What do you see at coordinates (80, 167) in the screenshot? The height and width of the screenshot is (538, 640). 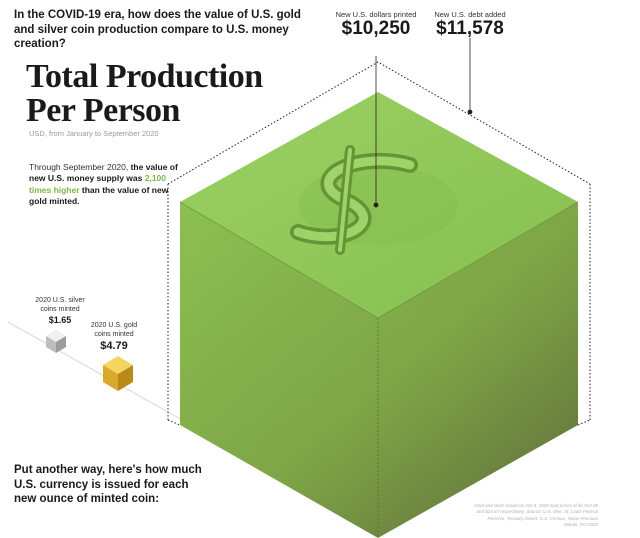 I see `intro-prefix: Through September 2020,` at bounding box center [80, 167].